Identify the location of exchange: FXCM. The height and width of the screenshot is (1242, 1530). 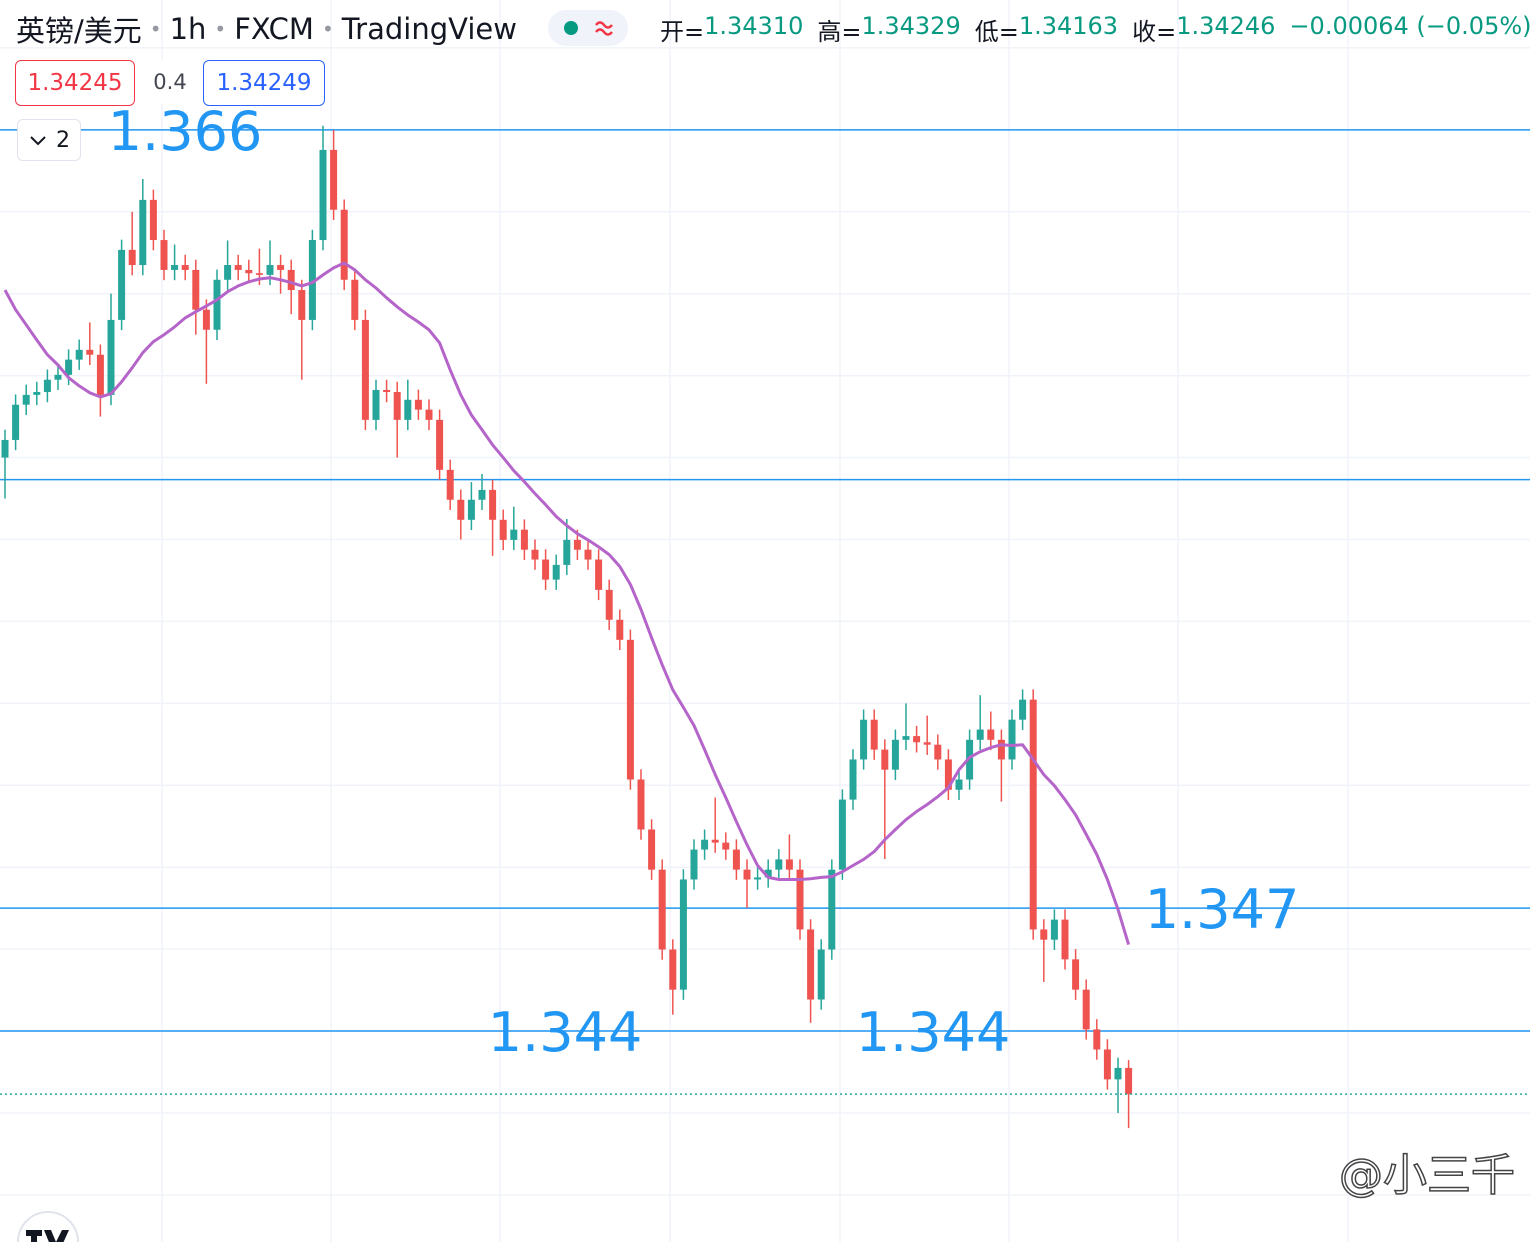
(274, 29).